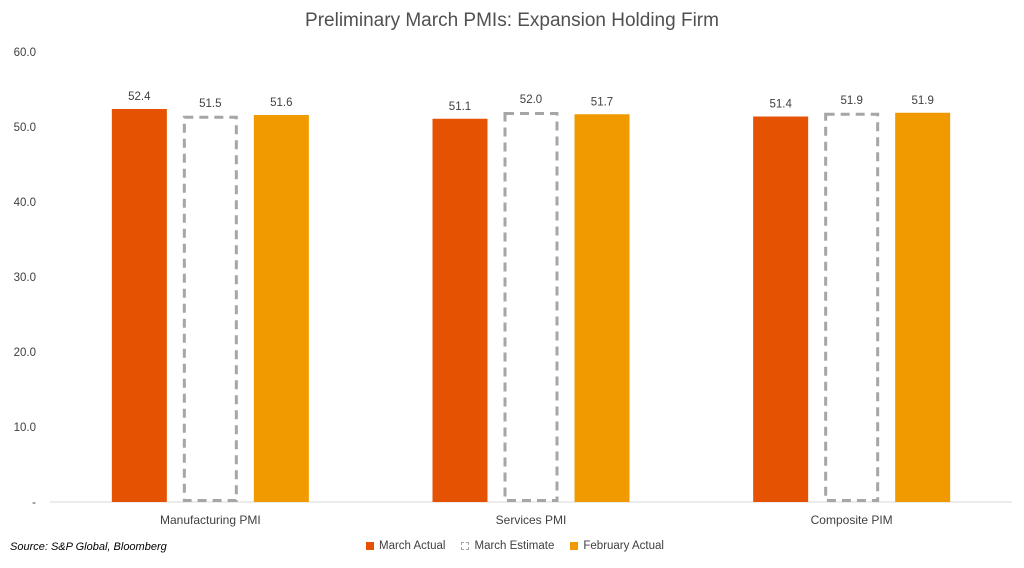 This screenshot has width=1024, height=568. What do you see at coordinates (531, 100) in the screenshot?
I see `data-label-march-estimate-services-pmi: 52.0` at bounding box center [531, 100].